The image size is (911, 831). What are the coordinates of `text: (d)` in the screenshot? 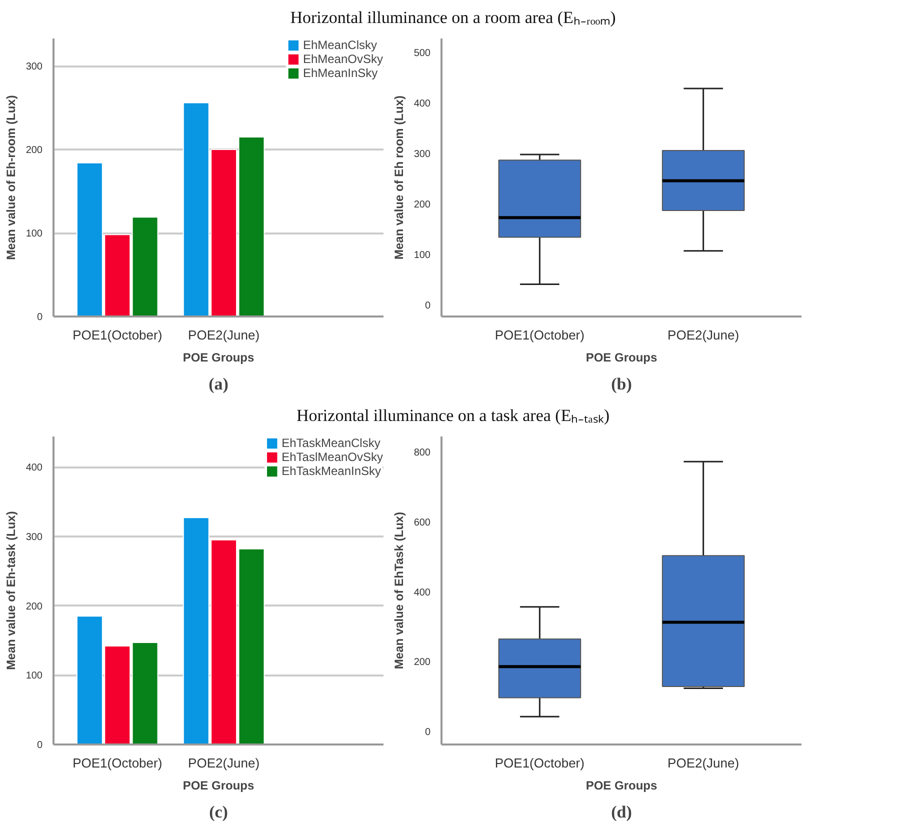 It's located at (621, 812).